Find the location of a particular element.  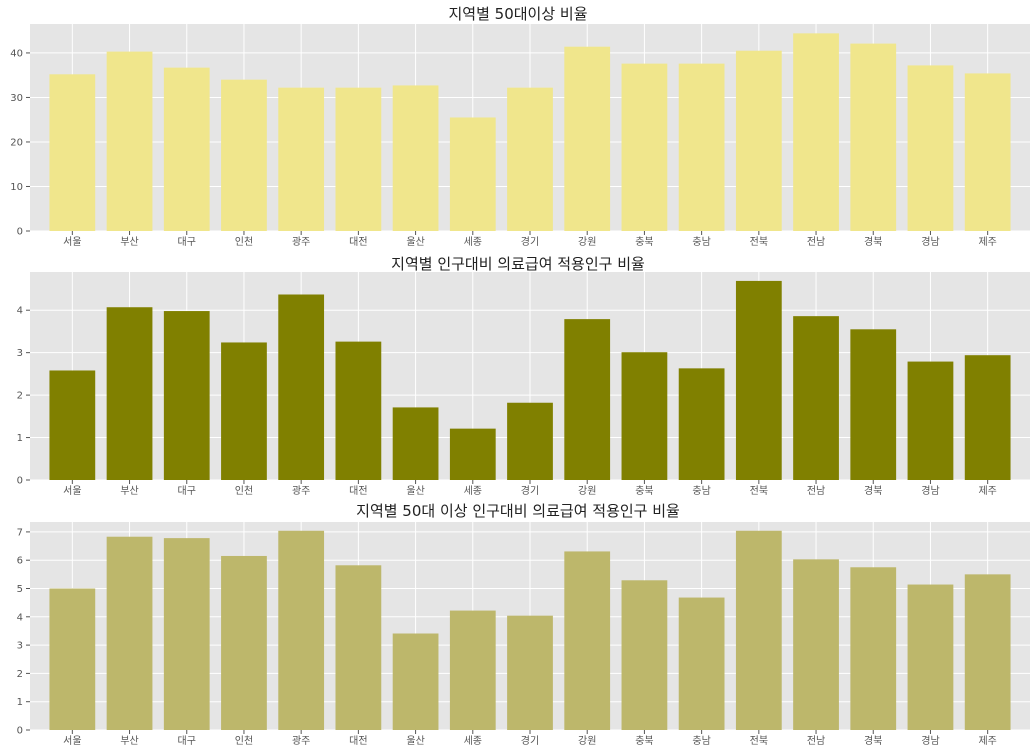

y-tick-label: 10 is located at coordinates (16, 187).